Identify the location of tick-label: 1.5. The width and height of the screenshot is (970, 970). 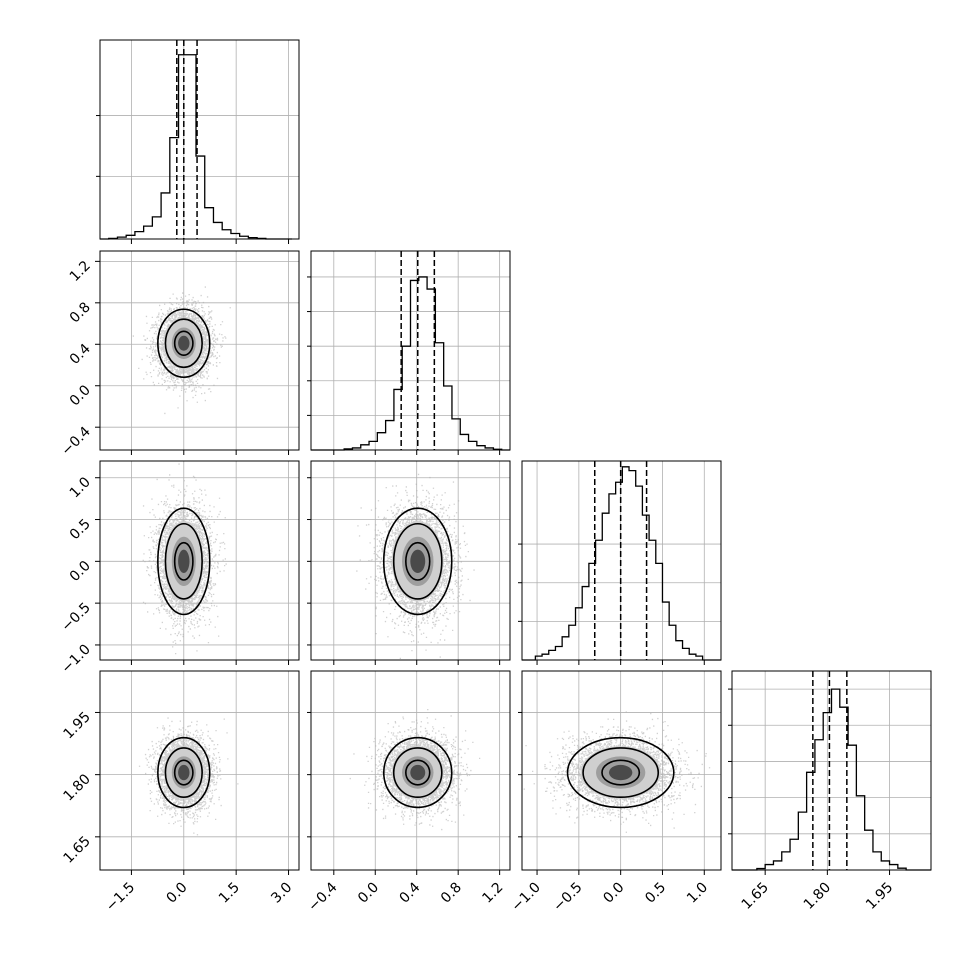
(229, 893).